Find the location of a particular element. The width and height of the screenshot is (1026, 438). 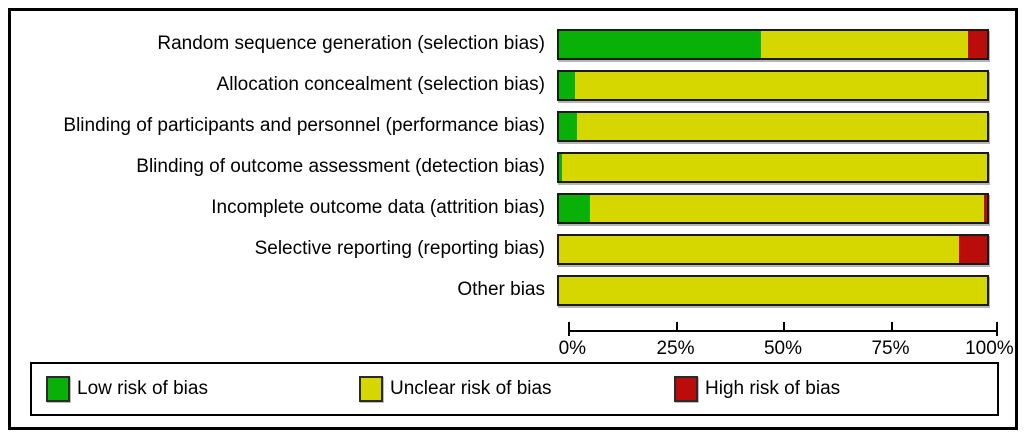

legend-label: Low risk of bias is located at coordinates (142, 388).